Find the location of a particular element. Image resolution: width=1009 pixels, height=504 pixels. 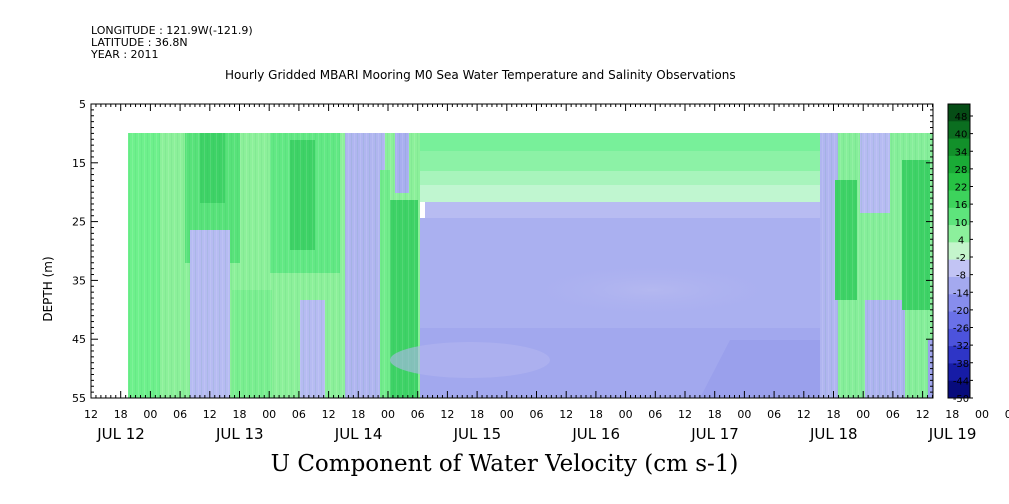

colorbar-label: -2 is located at coordinates (961, 258).